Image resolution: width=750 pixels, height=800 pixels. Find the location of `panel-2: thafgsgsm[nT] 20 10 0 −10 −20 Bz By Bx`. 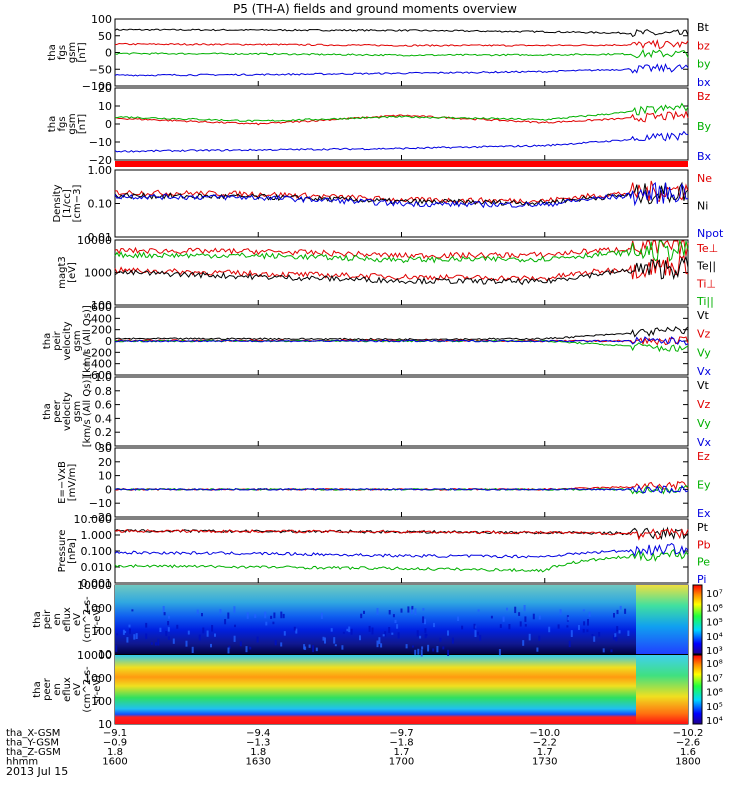

panel-2: thafgsgsm[nT] 20 10 0 −10 −20 Bz By Bx is located at coordinates (379, 124).